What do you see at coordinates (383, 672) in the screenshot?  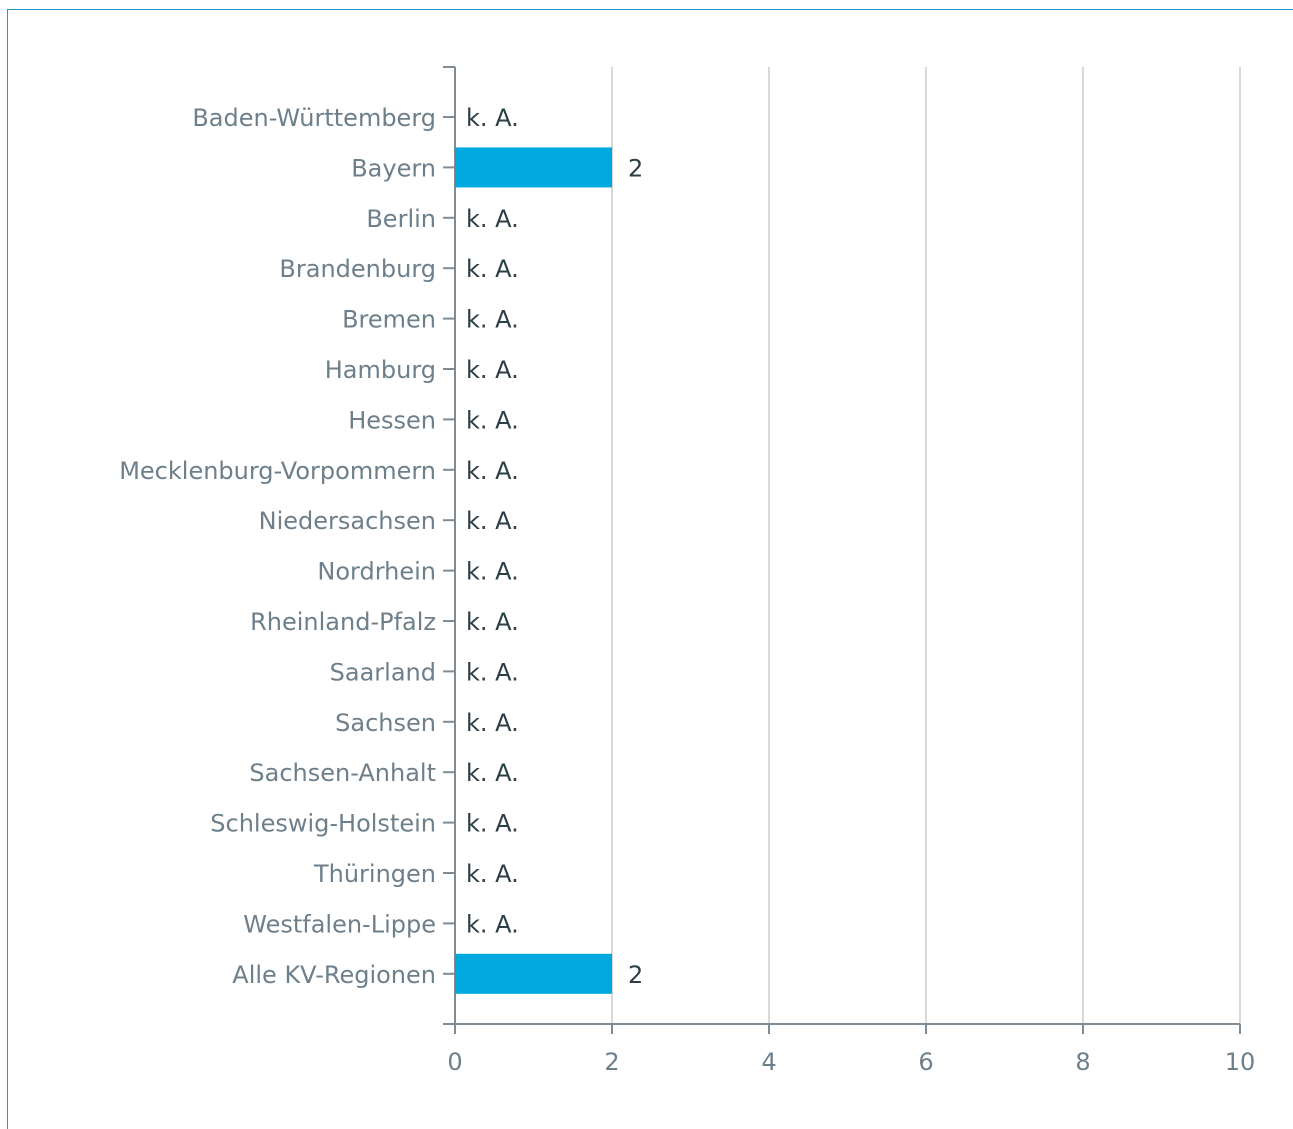 I see `category-label: Saarland` at bounding box center [383, 672].